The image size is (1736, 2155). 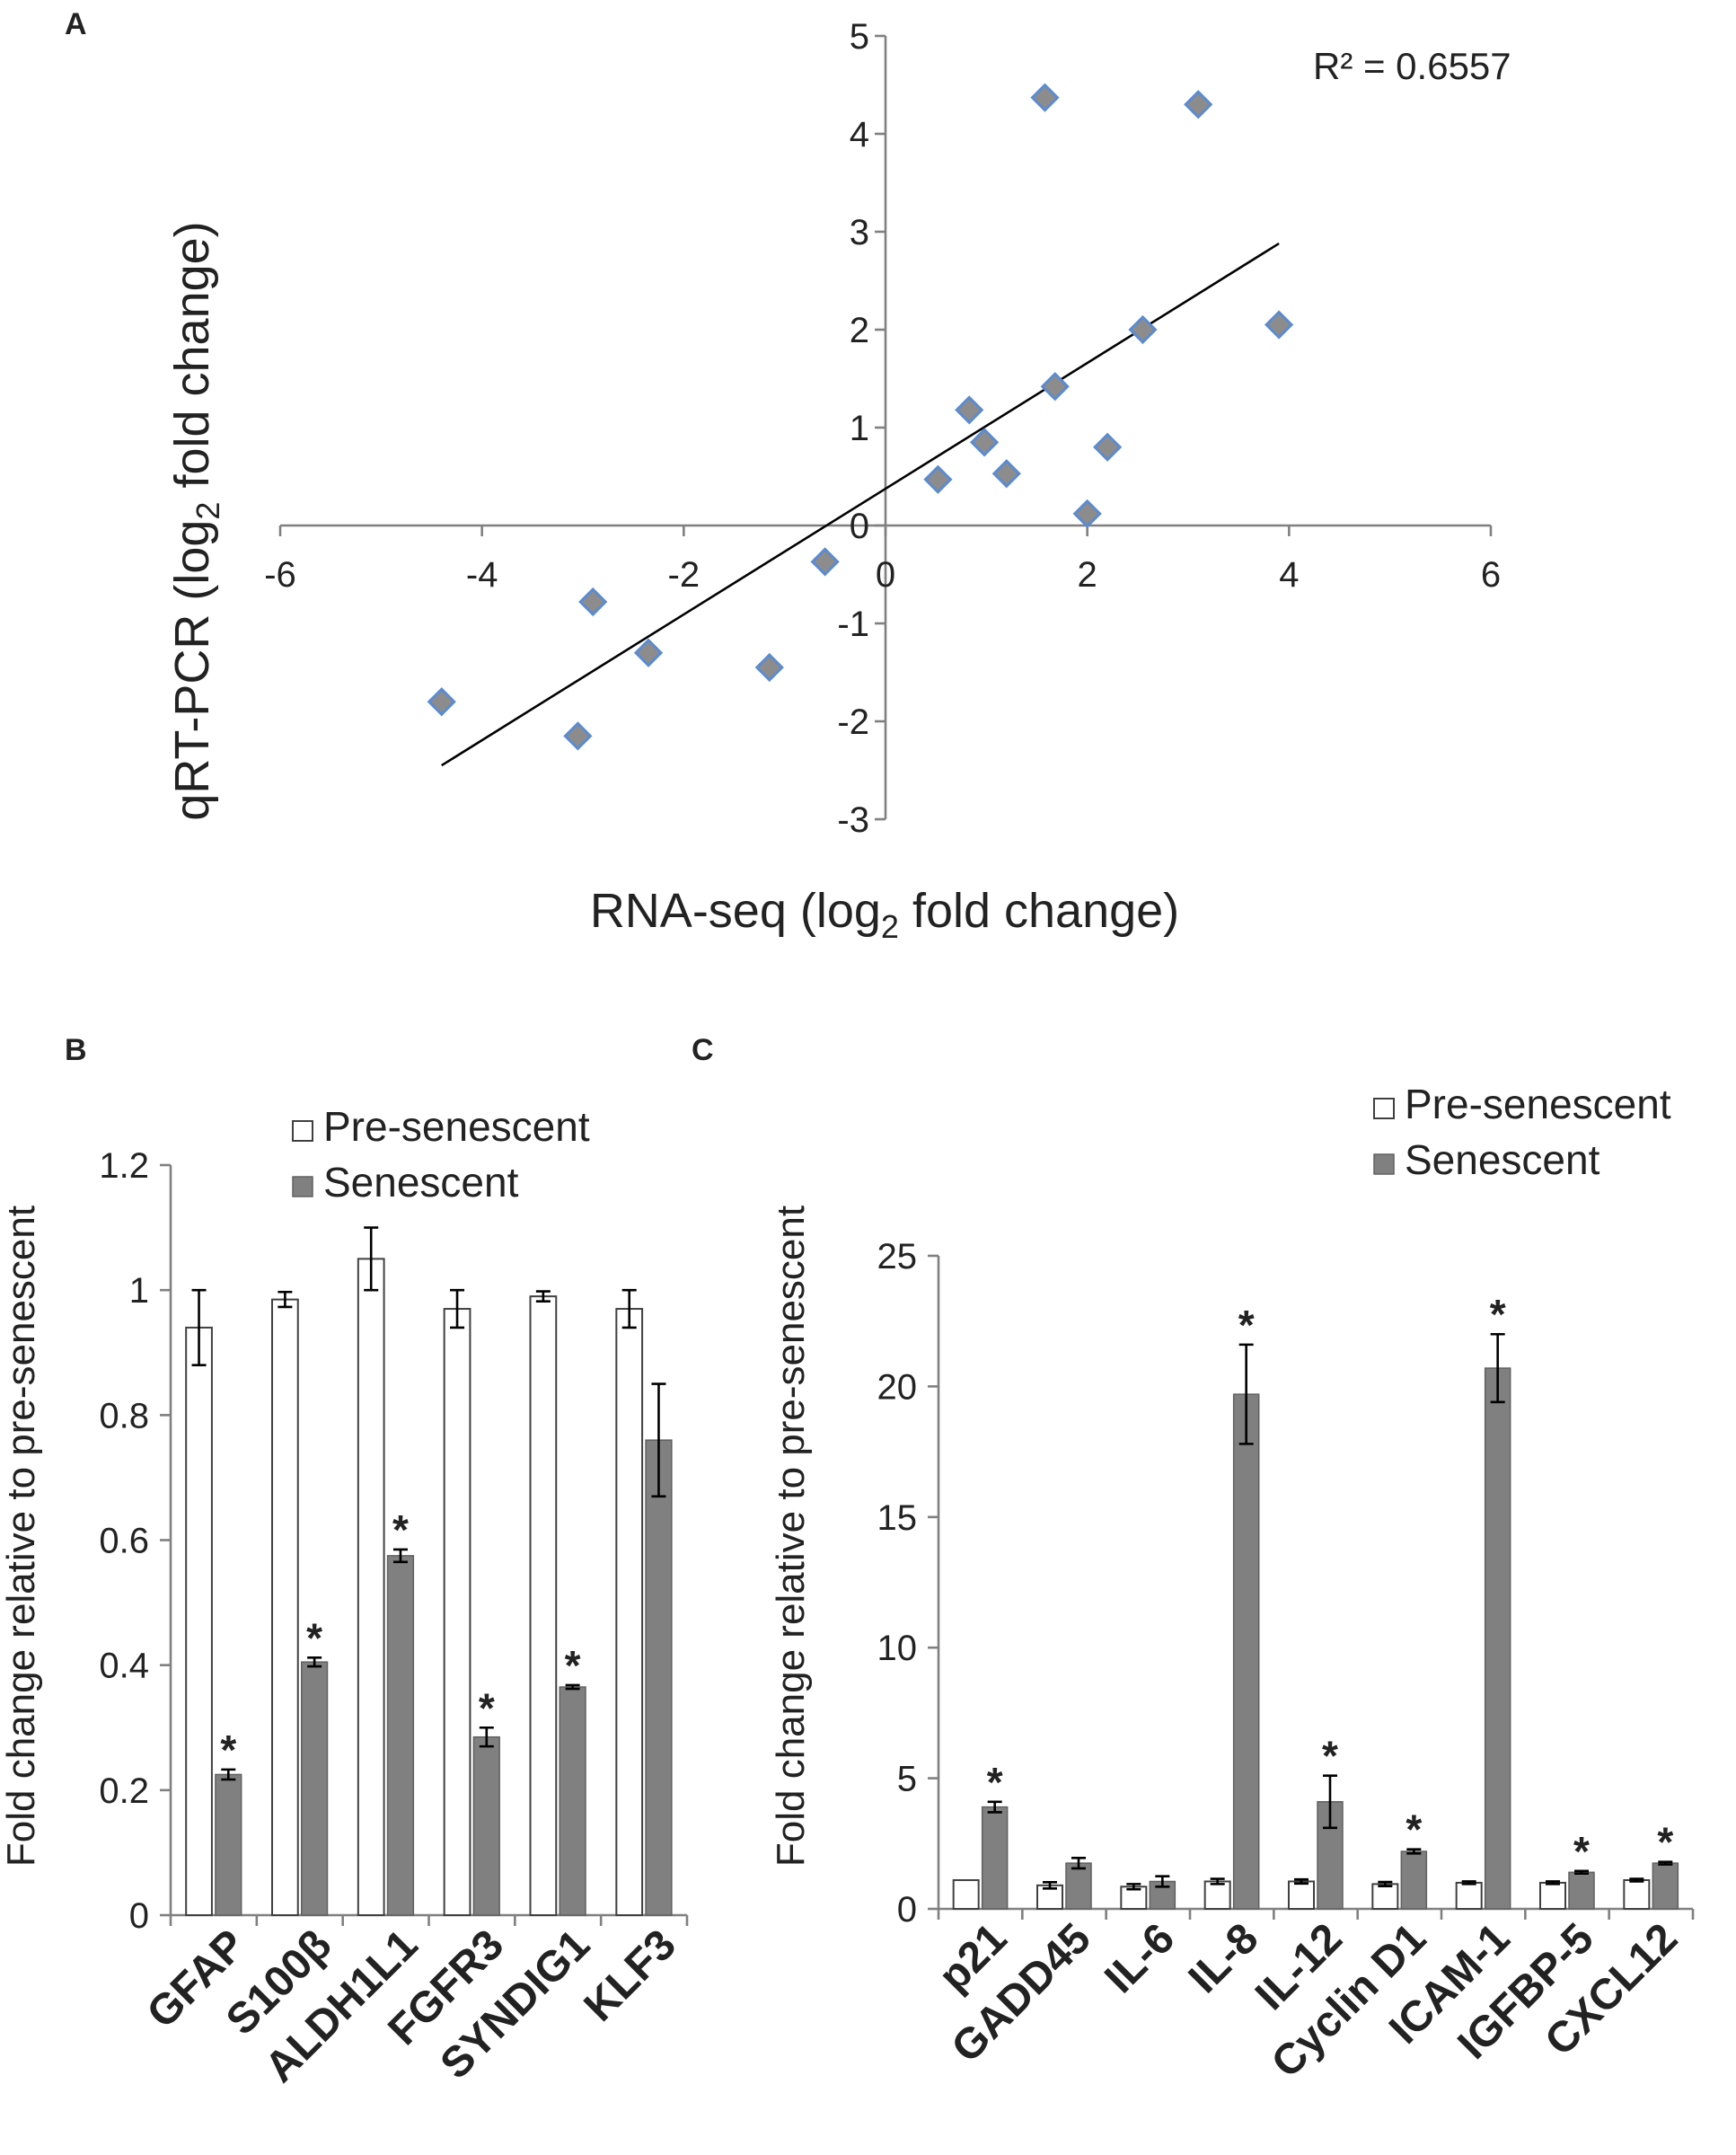 I want to click on category-label: KLF3, so click(x=630, y=1975).